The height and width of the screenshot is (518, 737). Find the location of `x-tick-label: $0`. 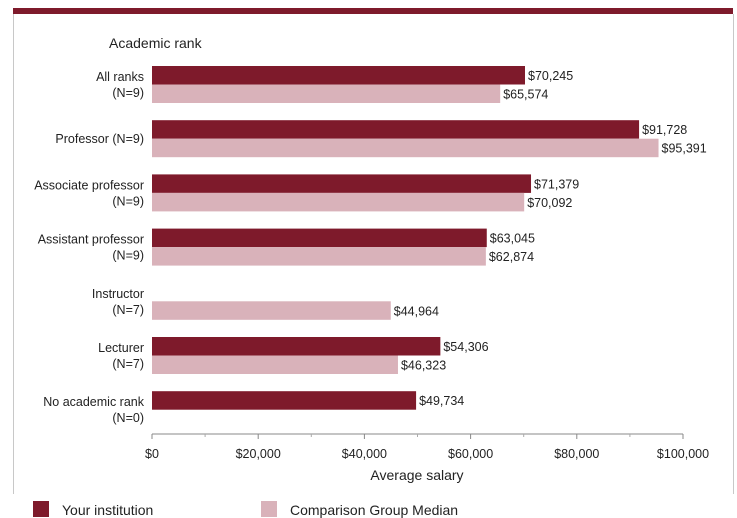

x-tick-label: $0 is located at coordinates (152, 454).